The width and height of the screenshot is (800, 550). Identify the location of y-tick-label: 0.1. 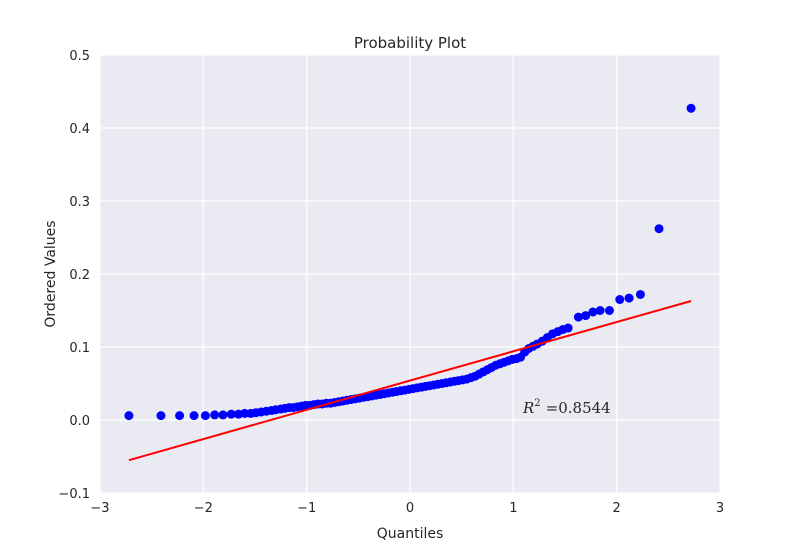
(79, 348).